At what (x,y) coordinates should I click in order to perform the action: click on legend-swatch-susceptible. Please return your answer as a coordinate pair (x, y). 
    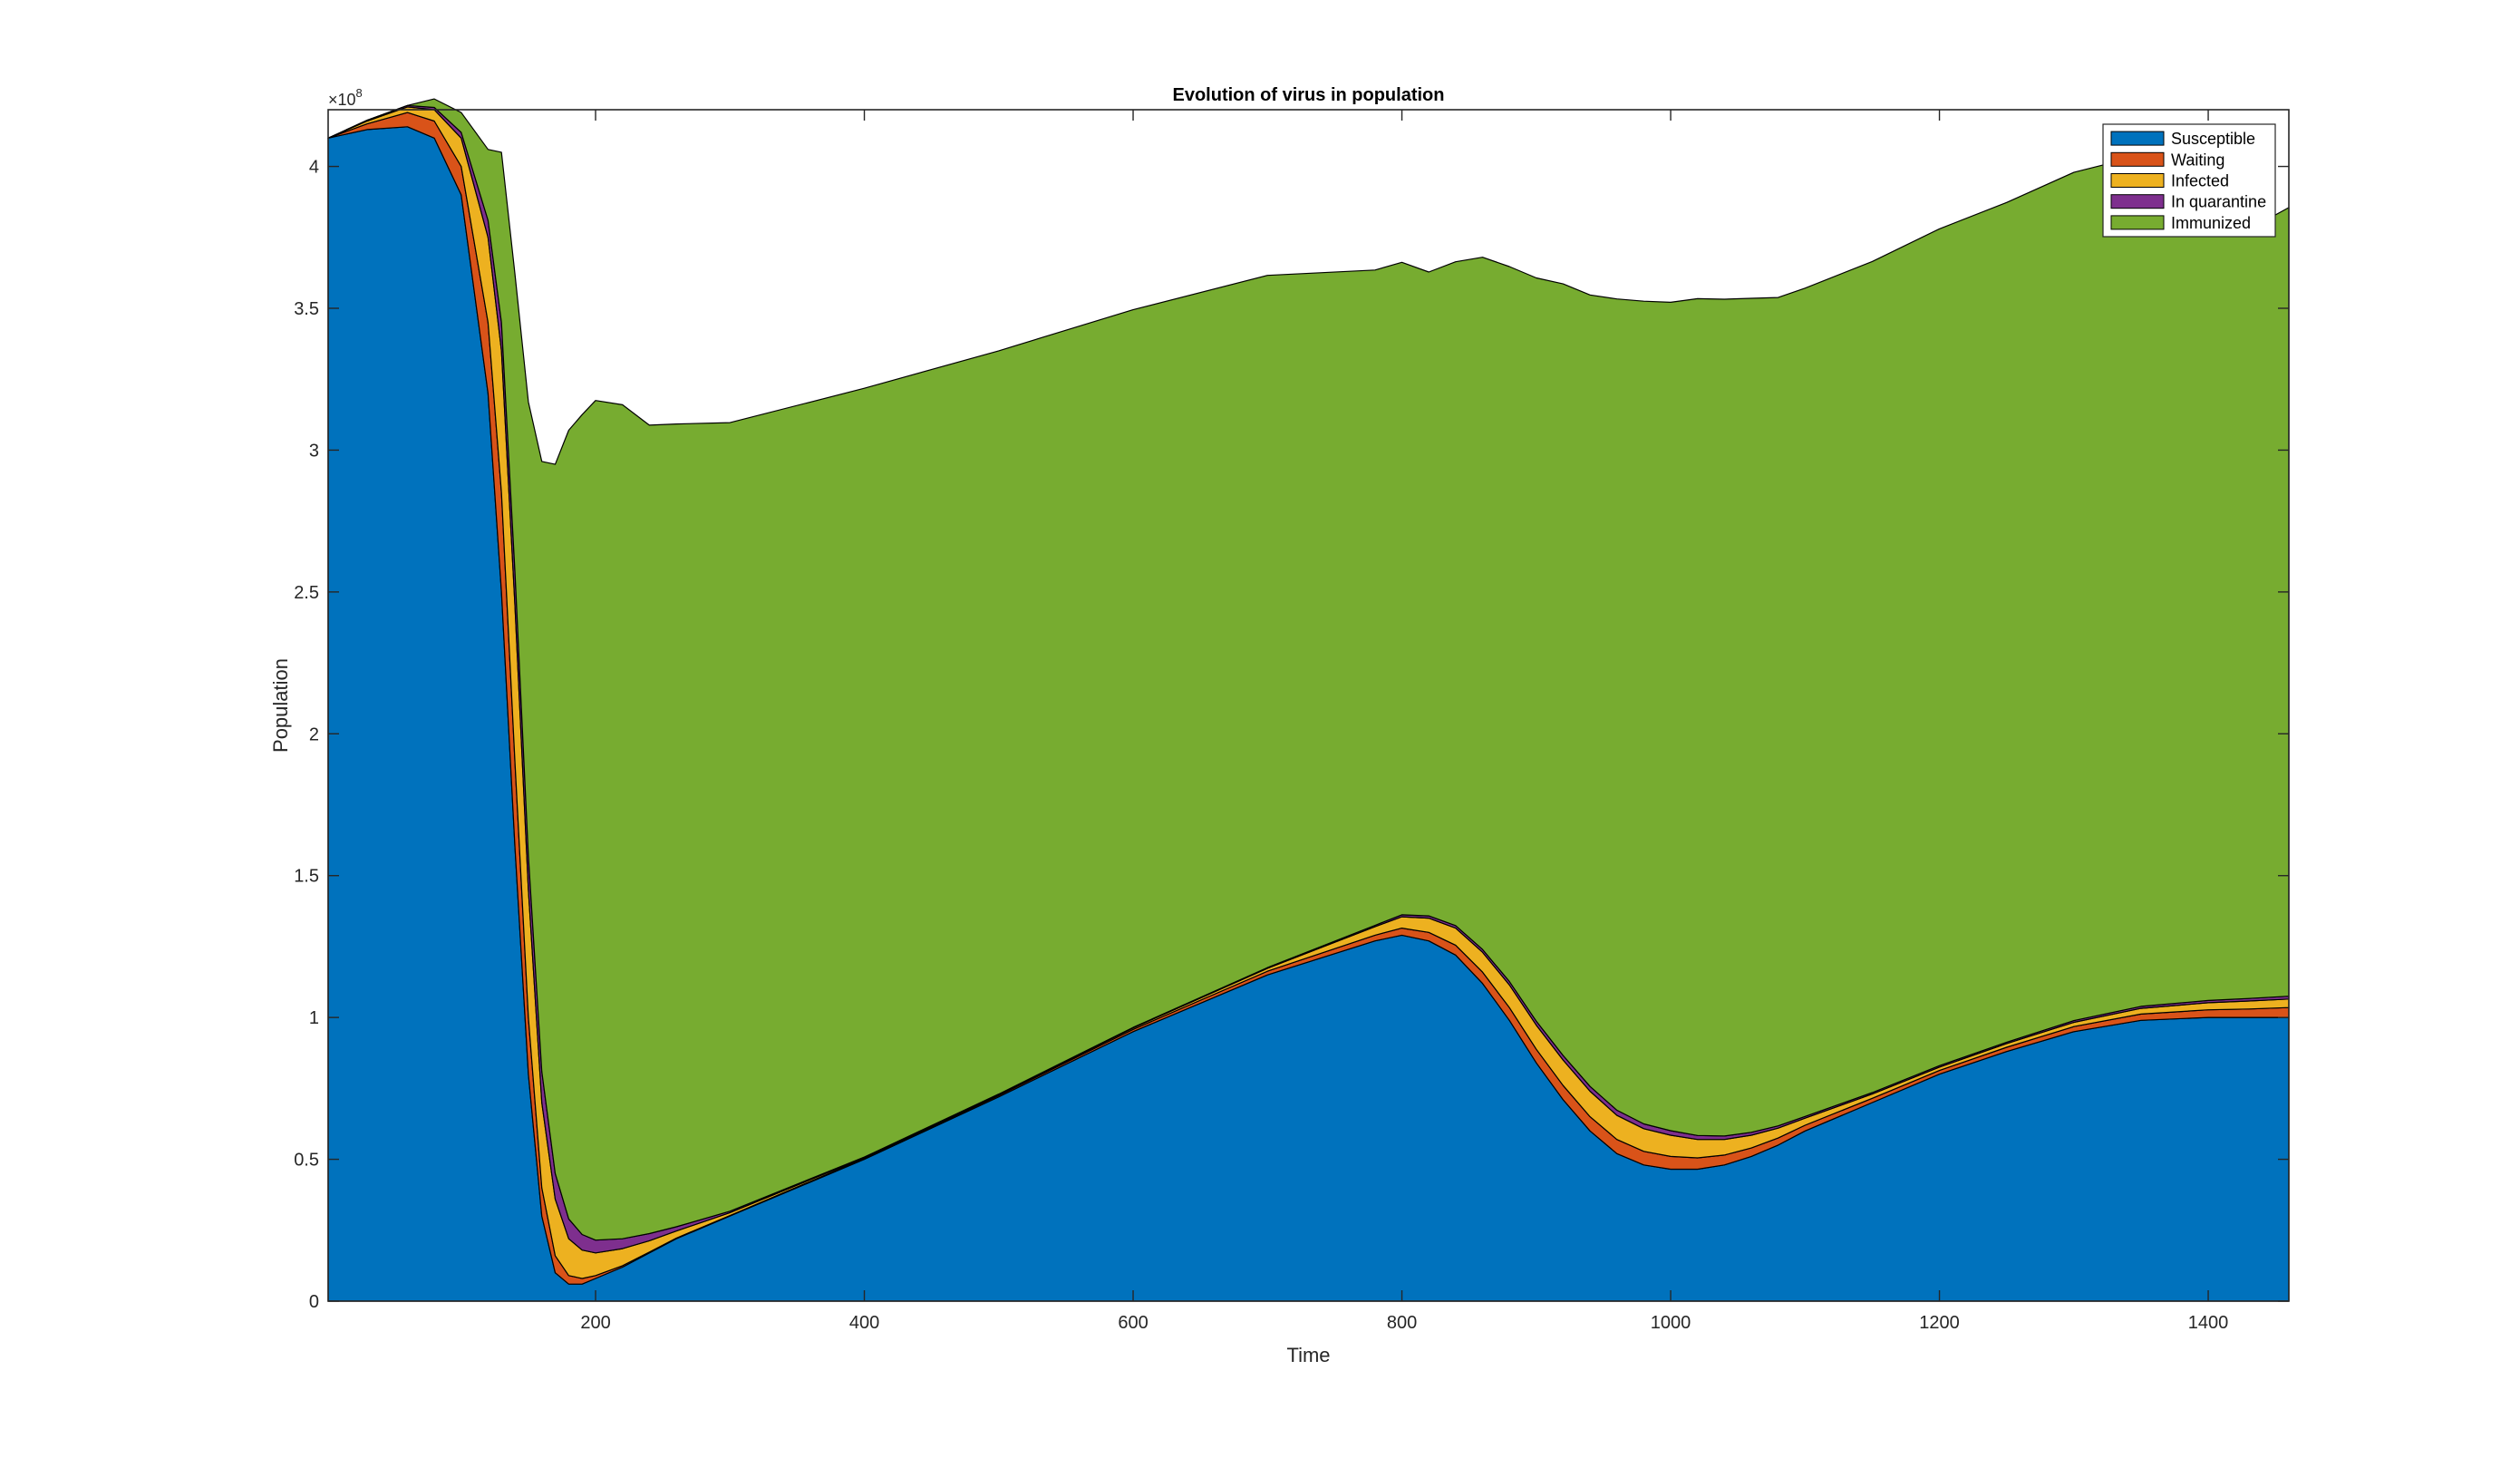
    Looking at the image, I should click on (2138, 139).